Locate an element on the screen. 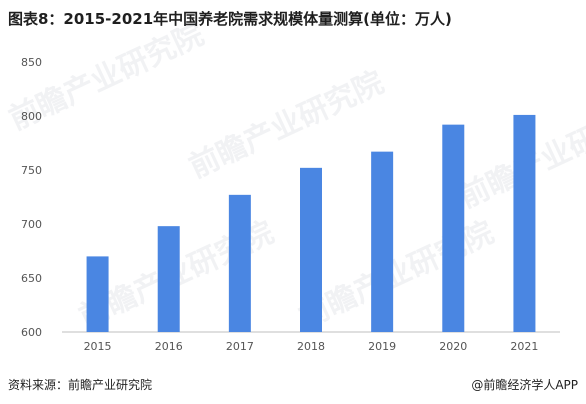  bar-2021 is located at coordinates (524, 223).